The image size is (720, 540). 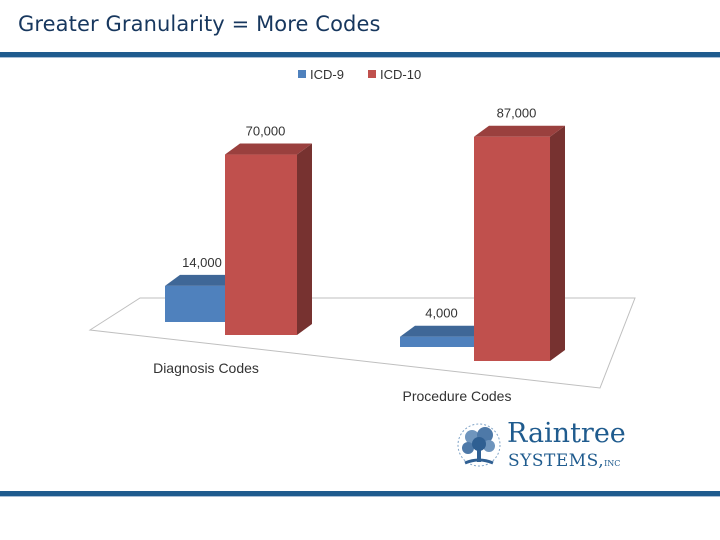 What do you see at coordinates (202, 262) in the screenshot?
I see `data-label-icd-9-0: 14,000` at bounding box center [202, 262].